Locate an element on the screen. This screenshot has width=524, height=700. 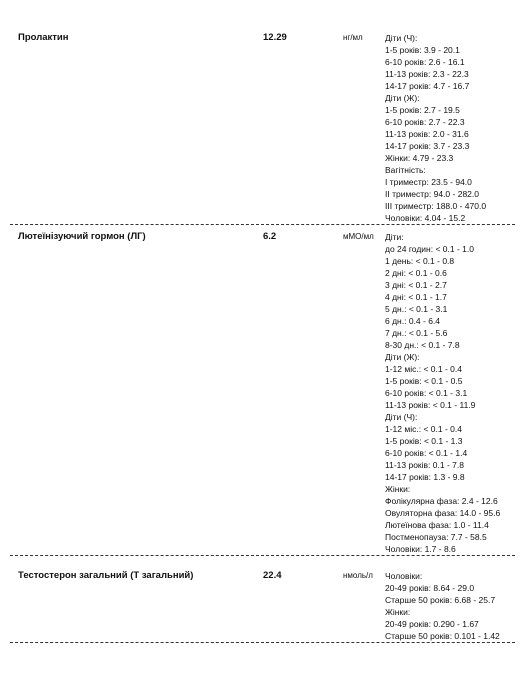
test-value: 12.29 is located at coordinates (275, 37).